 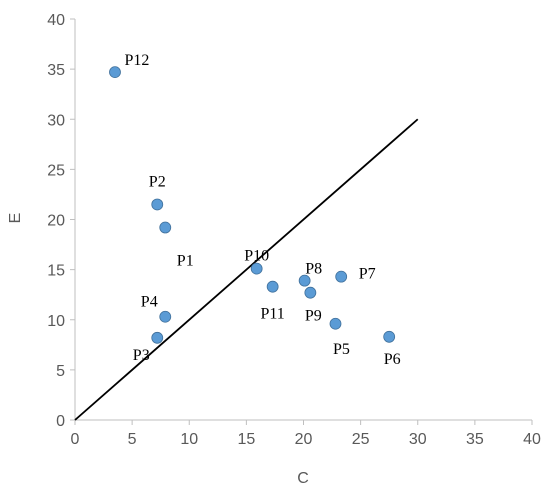 What do you see at coordinates (56, 170) in the screenshot?
I see `y-tick-label: 25` at bounding box center [56, 170].